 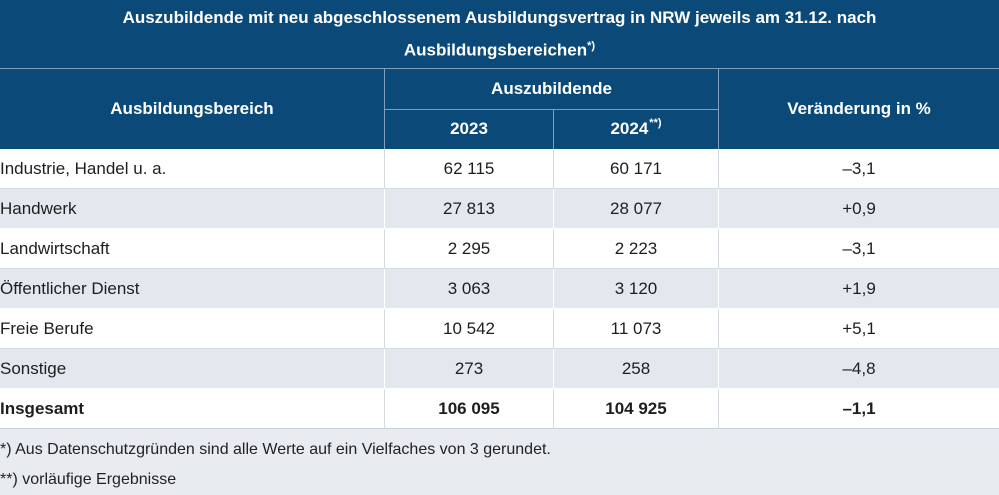 I want to click on table-row: Handwerk 27 813 28 077 +0,9, so click(x=499, y=209).